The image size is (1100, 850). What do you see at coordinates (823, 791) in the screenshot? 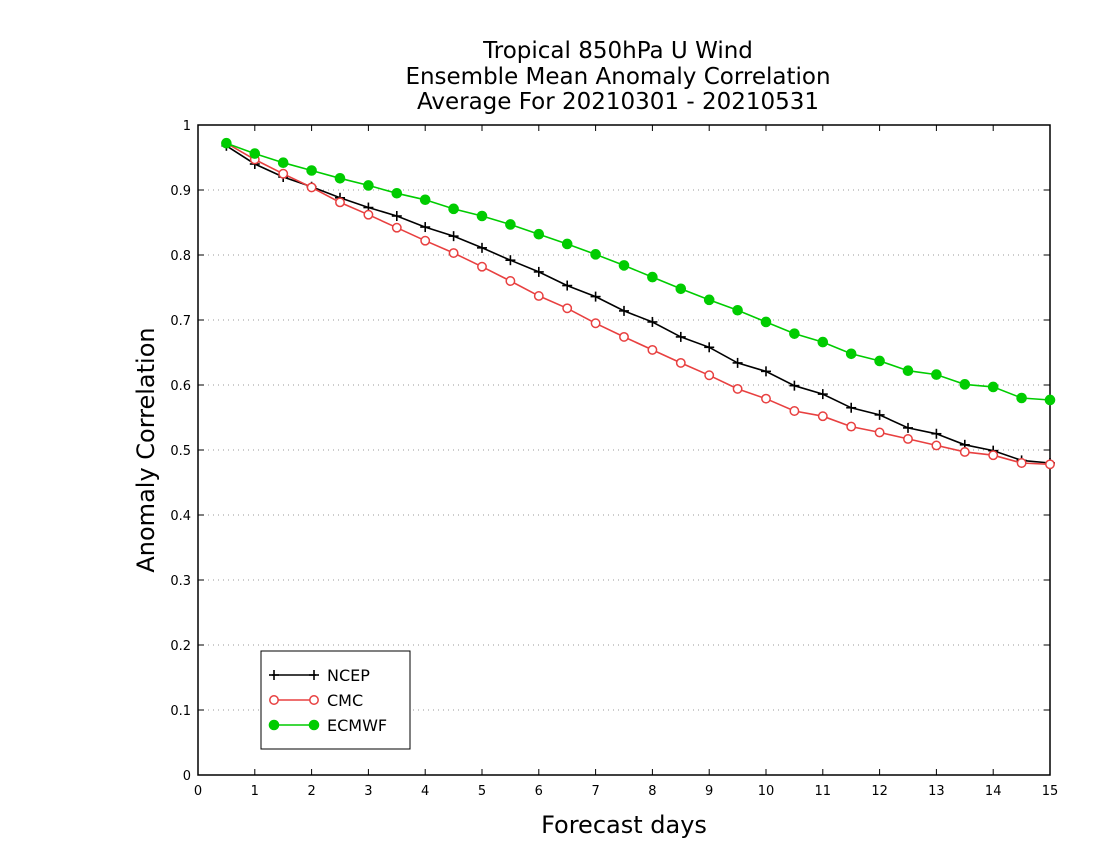
I see `x-tick-label: 11` at bounding box center [823, 791].